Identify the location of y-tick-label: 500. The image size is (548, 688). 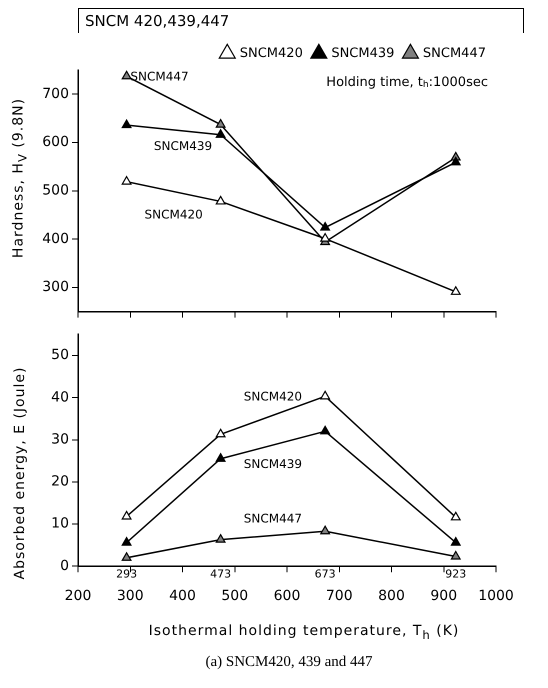
(55, 190).